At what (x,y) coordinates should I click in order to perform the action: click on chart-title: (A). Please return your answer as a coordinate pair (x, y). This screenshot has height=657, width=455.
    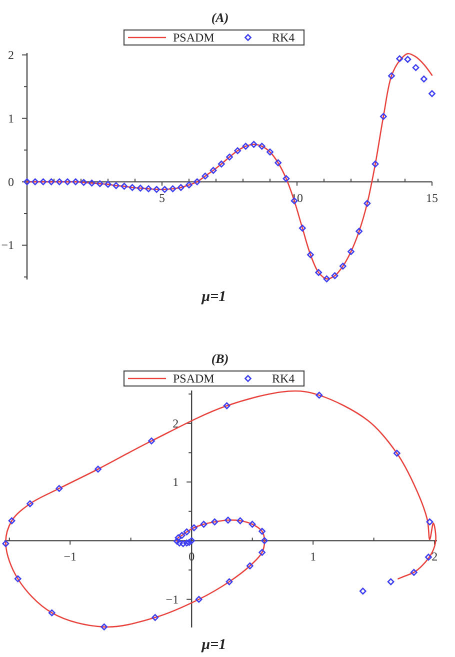
    Looking at the image, I should click on (220, 17).